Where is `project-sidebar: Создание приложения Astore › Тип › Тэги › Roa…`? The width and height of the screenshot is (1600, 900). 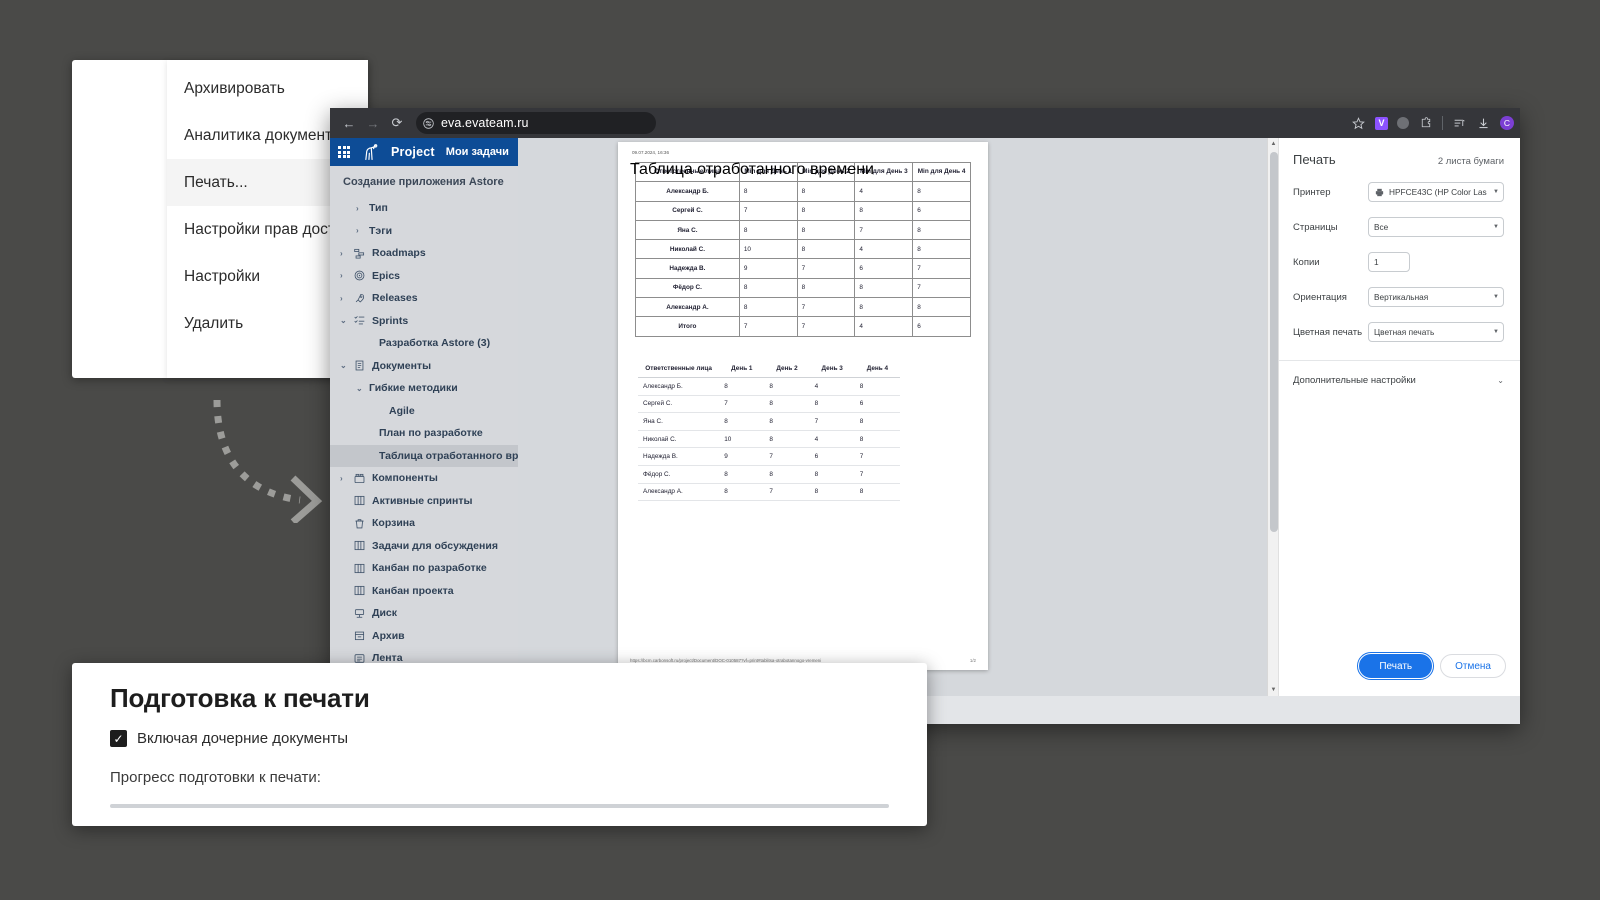 project-sidebar: Создание приложения Astore › Тип › Тэги › Roa… is located at coordinates (424, 445).